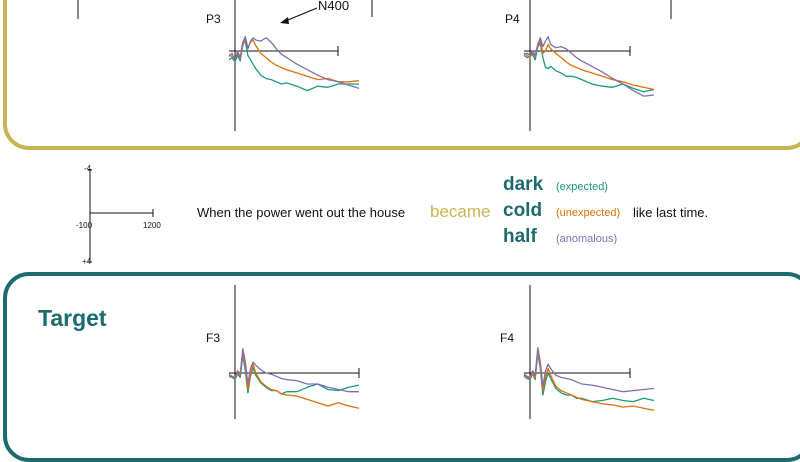  I want to click on erp-plot-p3, so click(294, 65).